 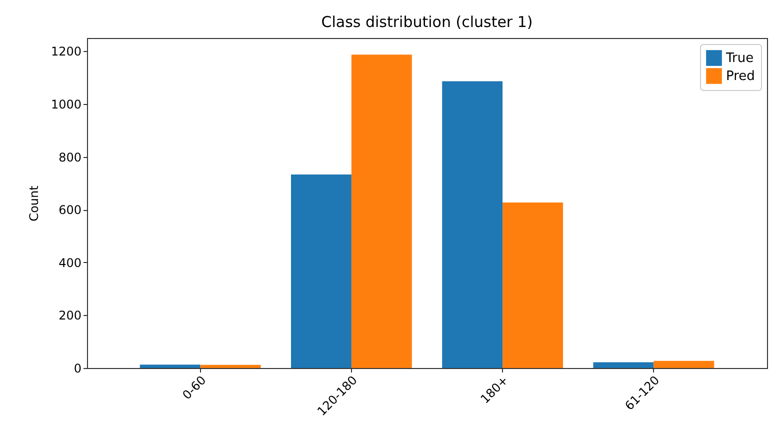 What do you see at coordinates (66, 51) in the screenshot?
I see `y-tick-label: 1200` at bounding box center [66, 51].